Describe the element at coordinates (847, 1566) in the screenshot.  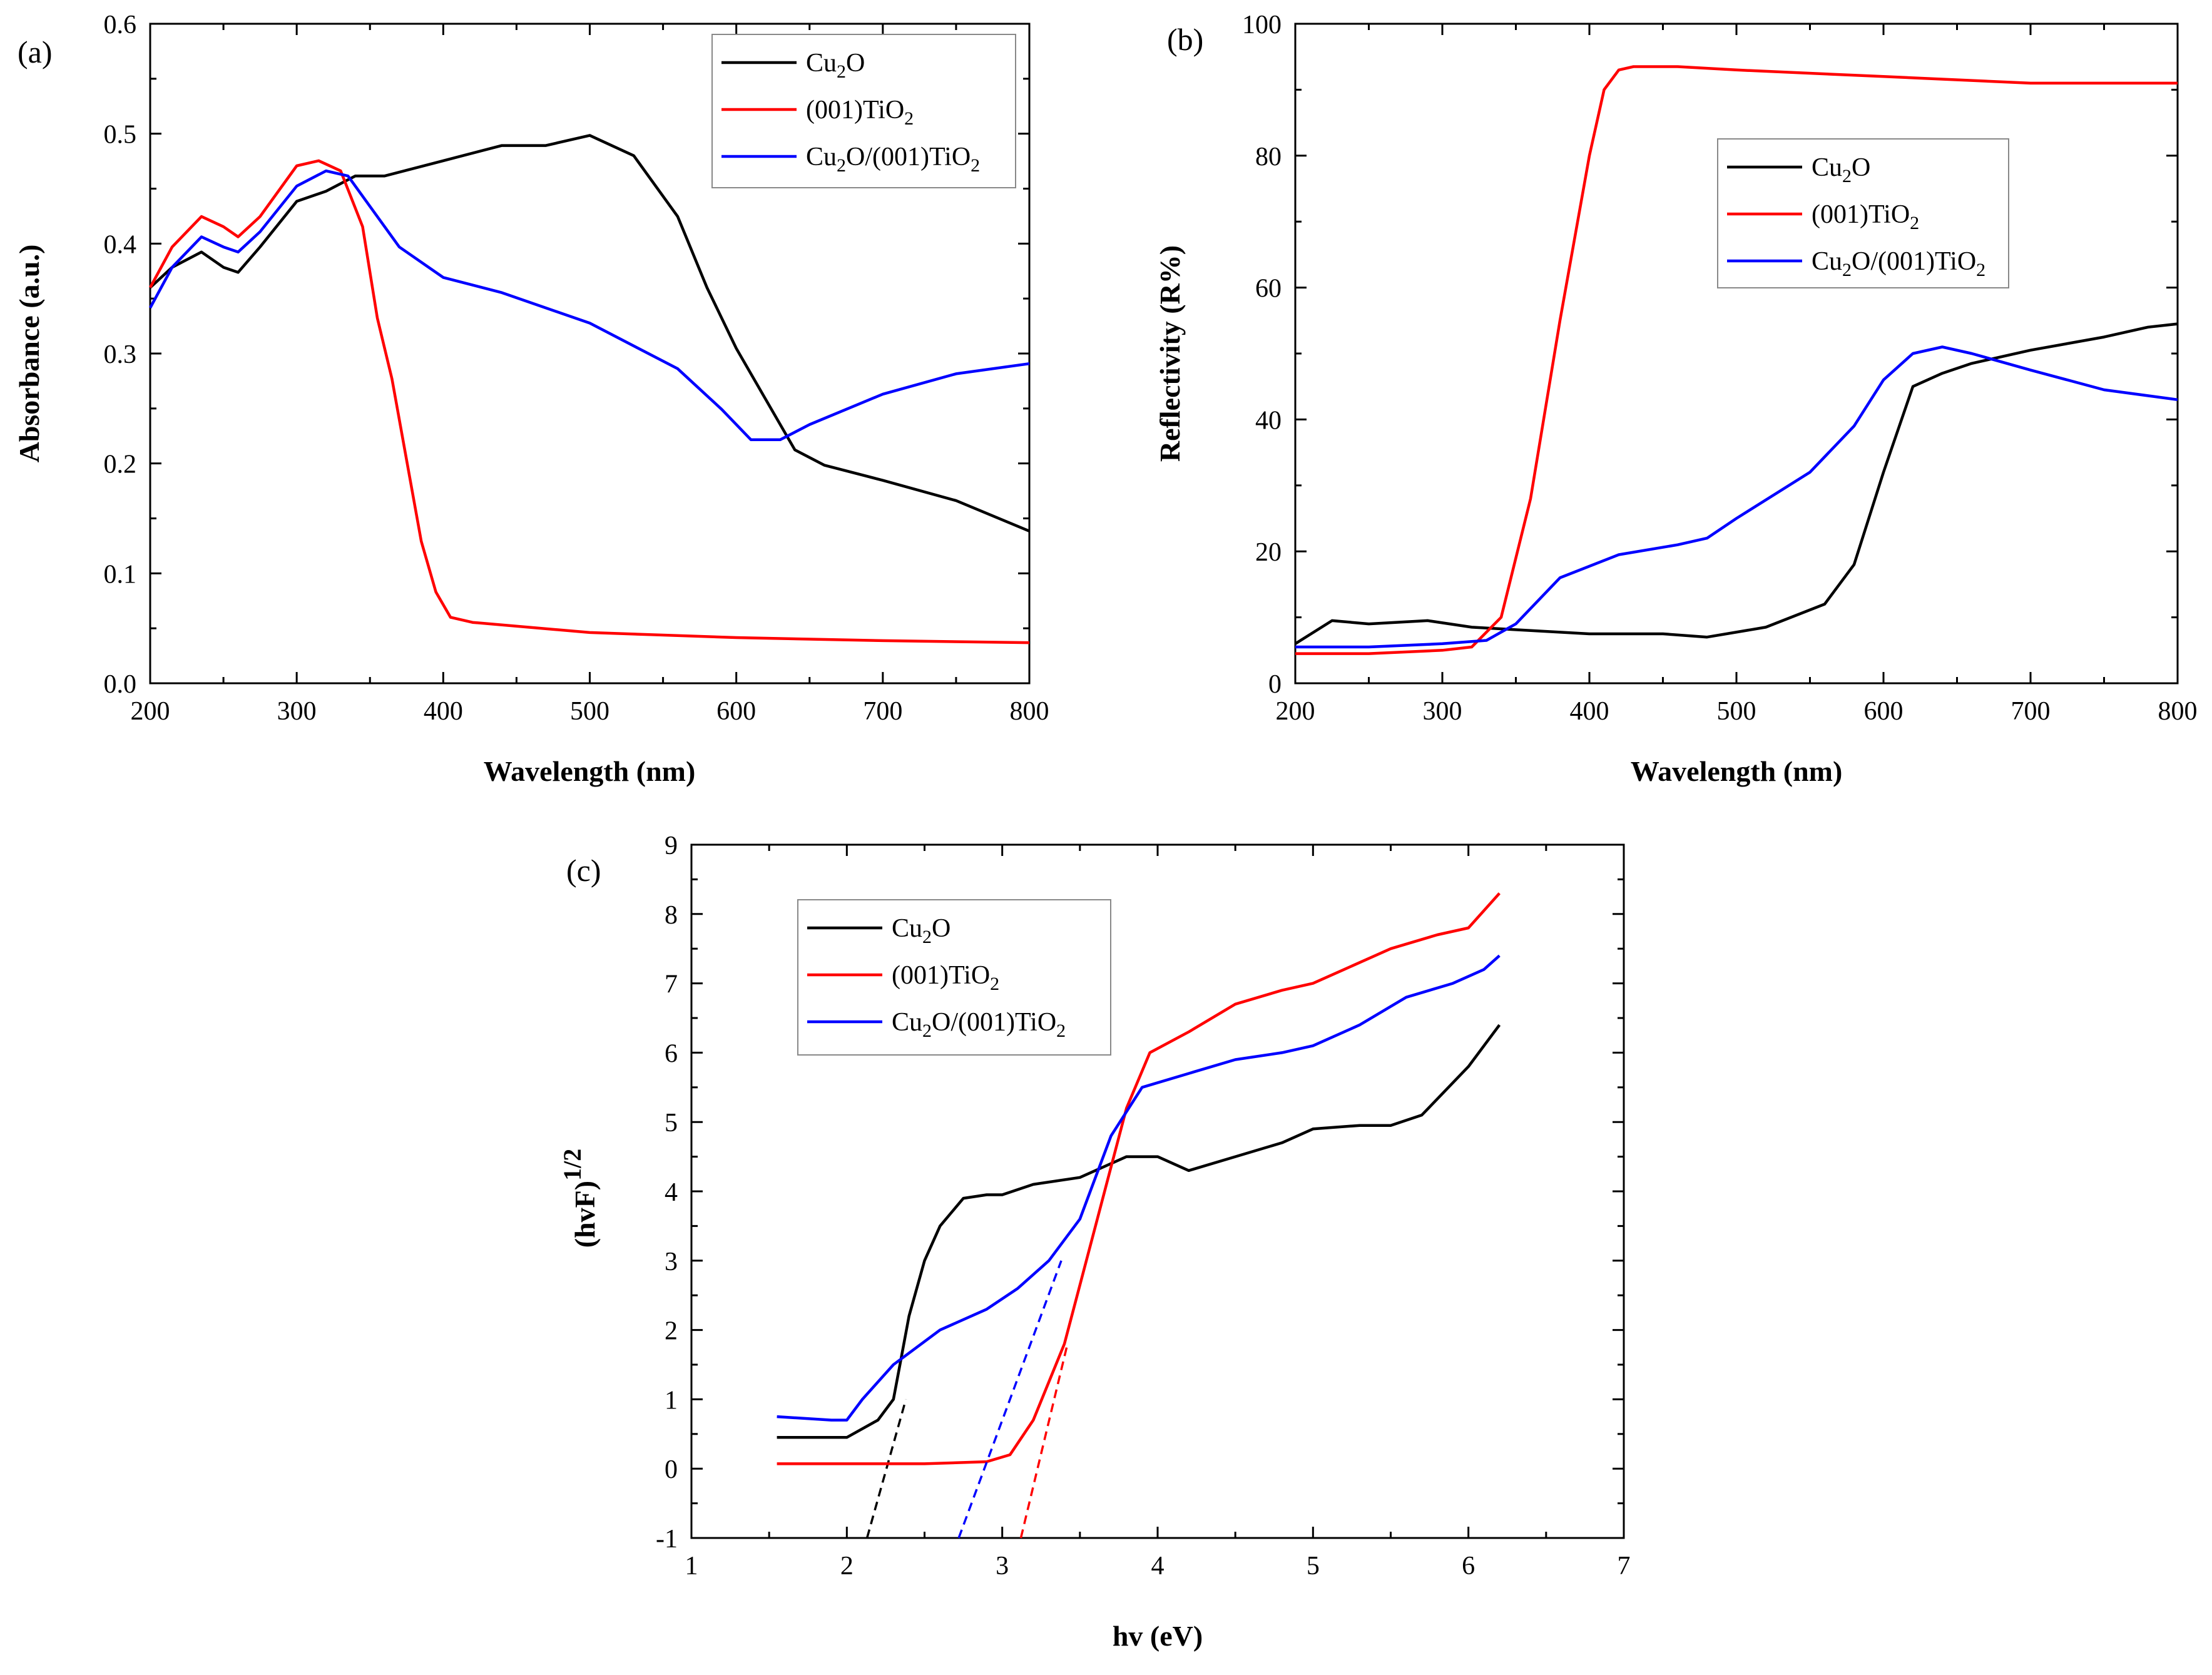
I see `x-tick-label: 2` at that location.